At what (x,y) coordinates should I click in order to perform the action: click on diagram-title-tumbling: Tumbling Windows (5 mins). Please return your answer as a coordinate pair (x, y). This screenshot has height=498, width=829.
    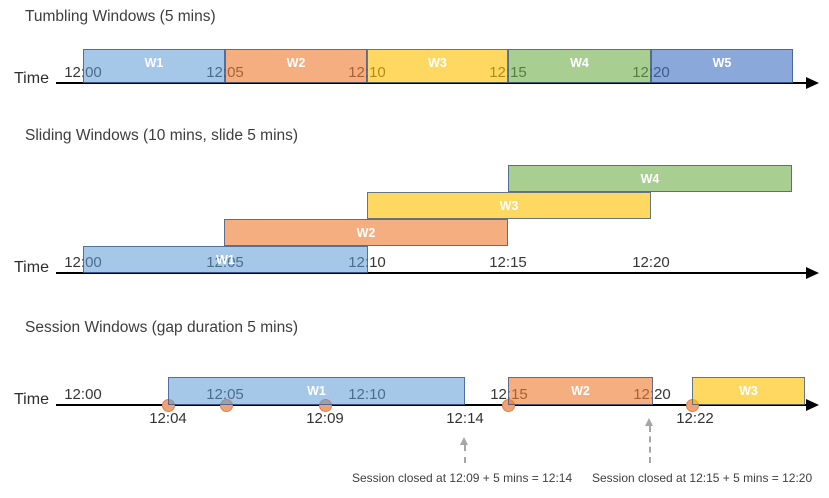
    Looking at the image, I should click on (120, 16).